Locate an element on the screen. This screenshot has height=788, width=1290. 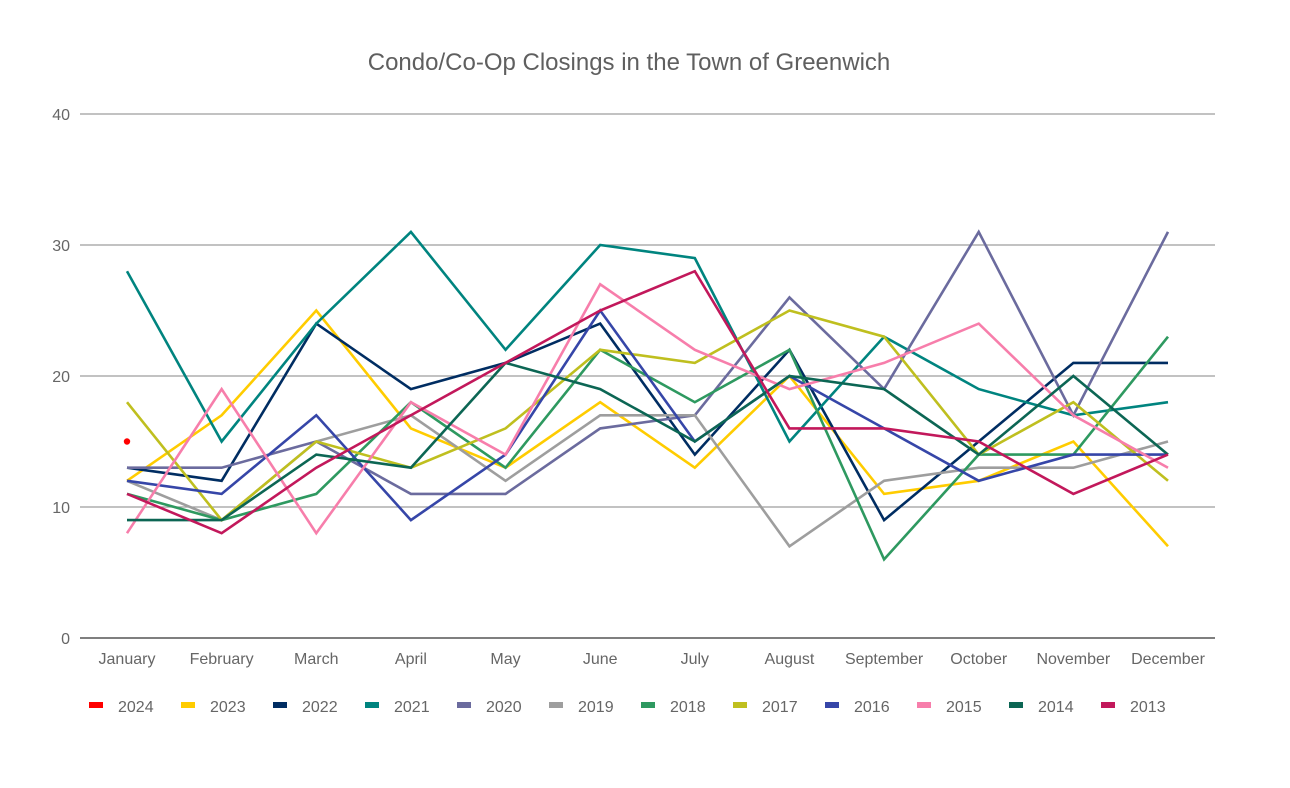
legend-item-2020: 2020 is located at coordinates (489, 707).